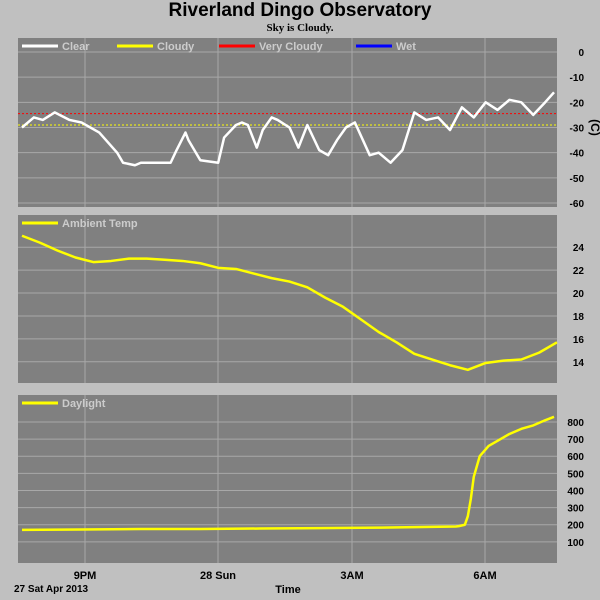  What do you see at coordinates (352, 576) in the screenshot?
I see `x-tick-label: 3AM` at bounding box center [352, 576].